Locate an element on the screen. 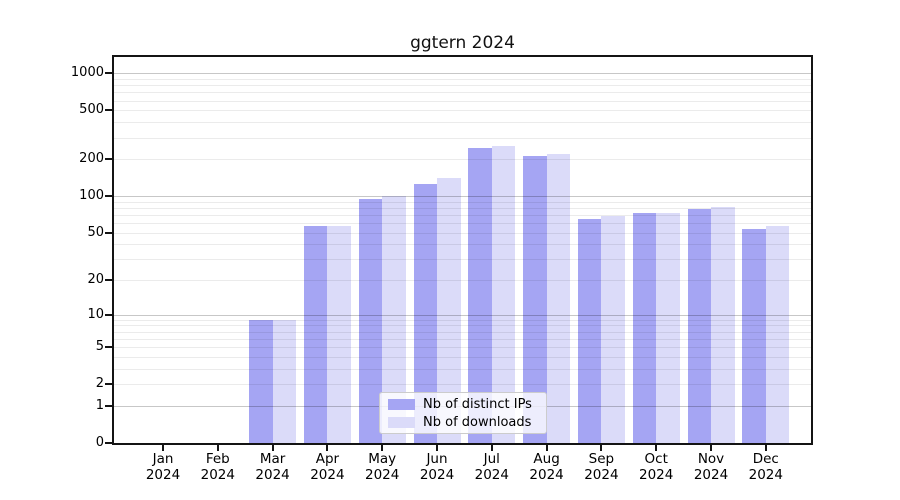 This screenshot has width=900, height=500. x-tick-label-sep: Sep 2024 is located at coordinates (601, 467).